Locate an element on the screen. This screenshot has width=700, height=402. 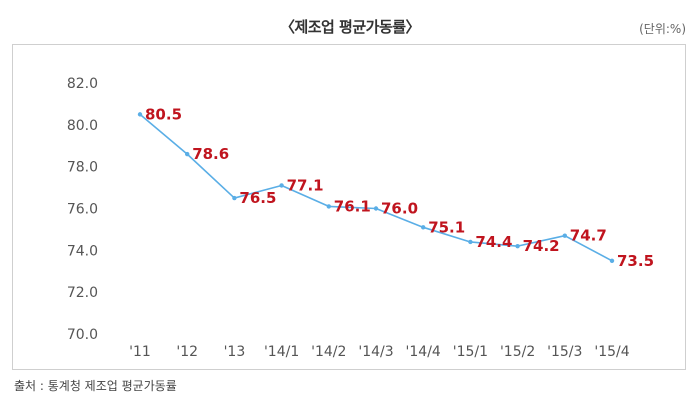
x-tick-label: '15/2 is located at coordinates (517, 352).